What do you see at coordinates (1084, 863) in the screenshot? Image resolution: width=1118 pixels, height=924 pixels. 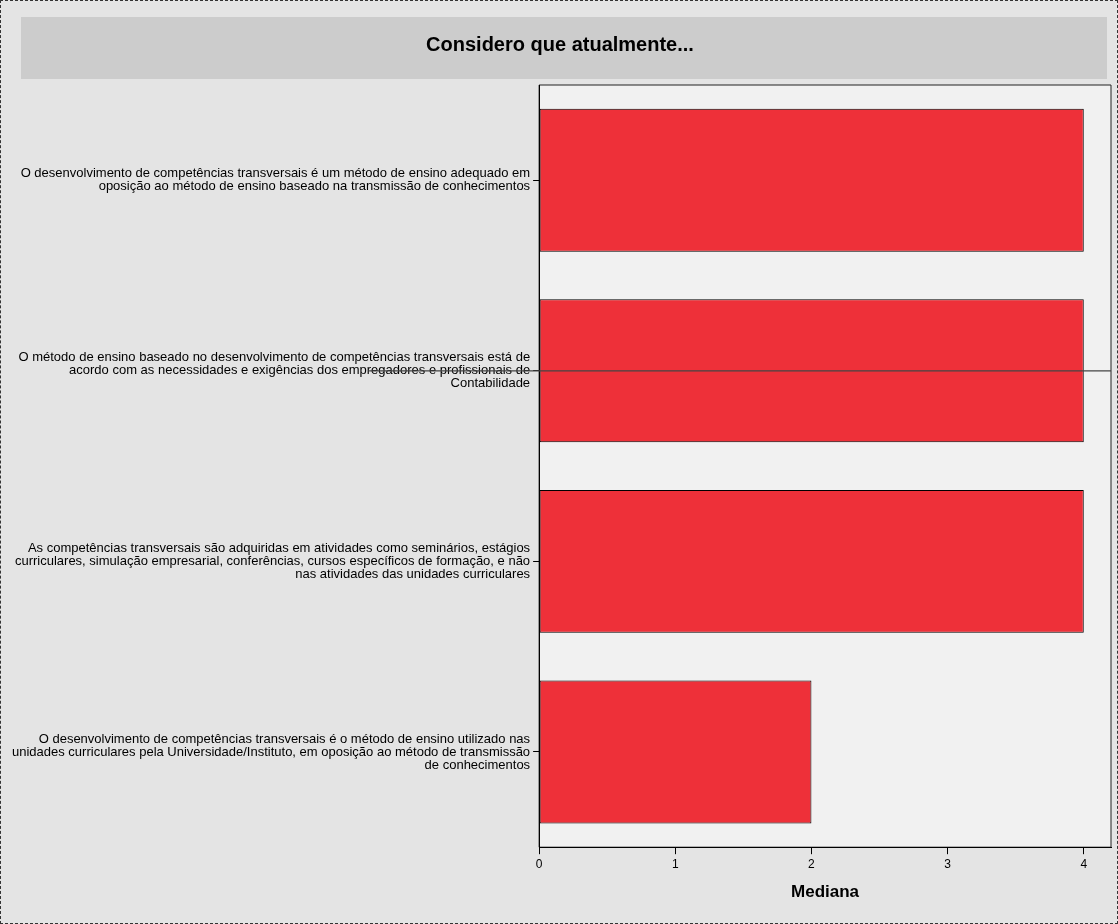 I see `x-tick-label: 4` at bounding box center [1084, 863].